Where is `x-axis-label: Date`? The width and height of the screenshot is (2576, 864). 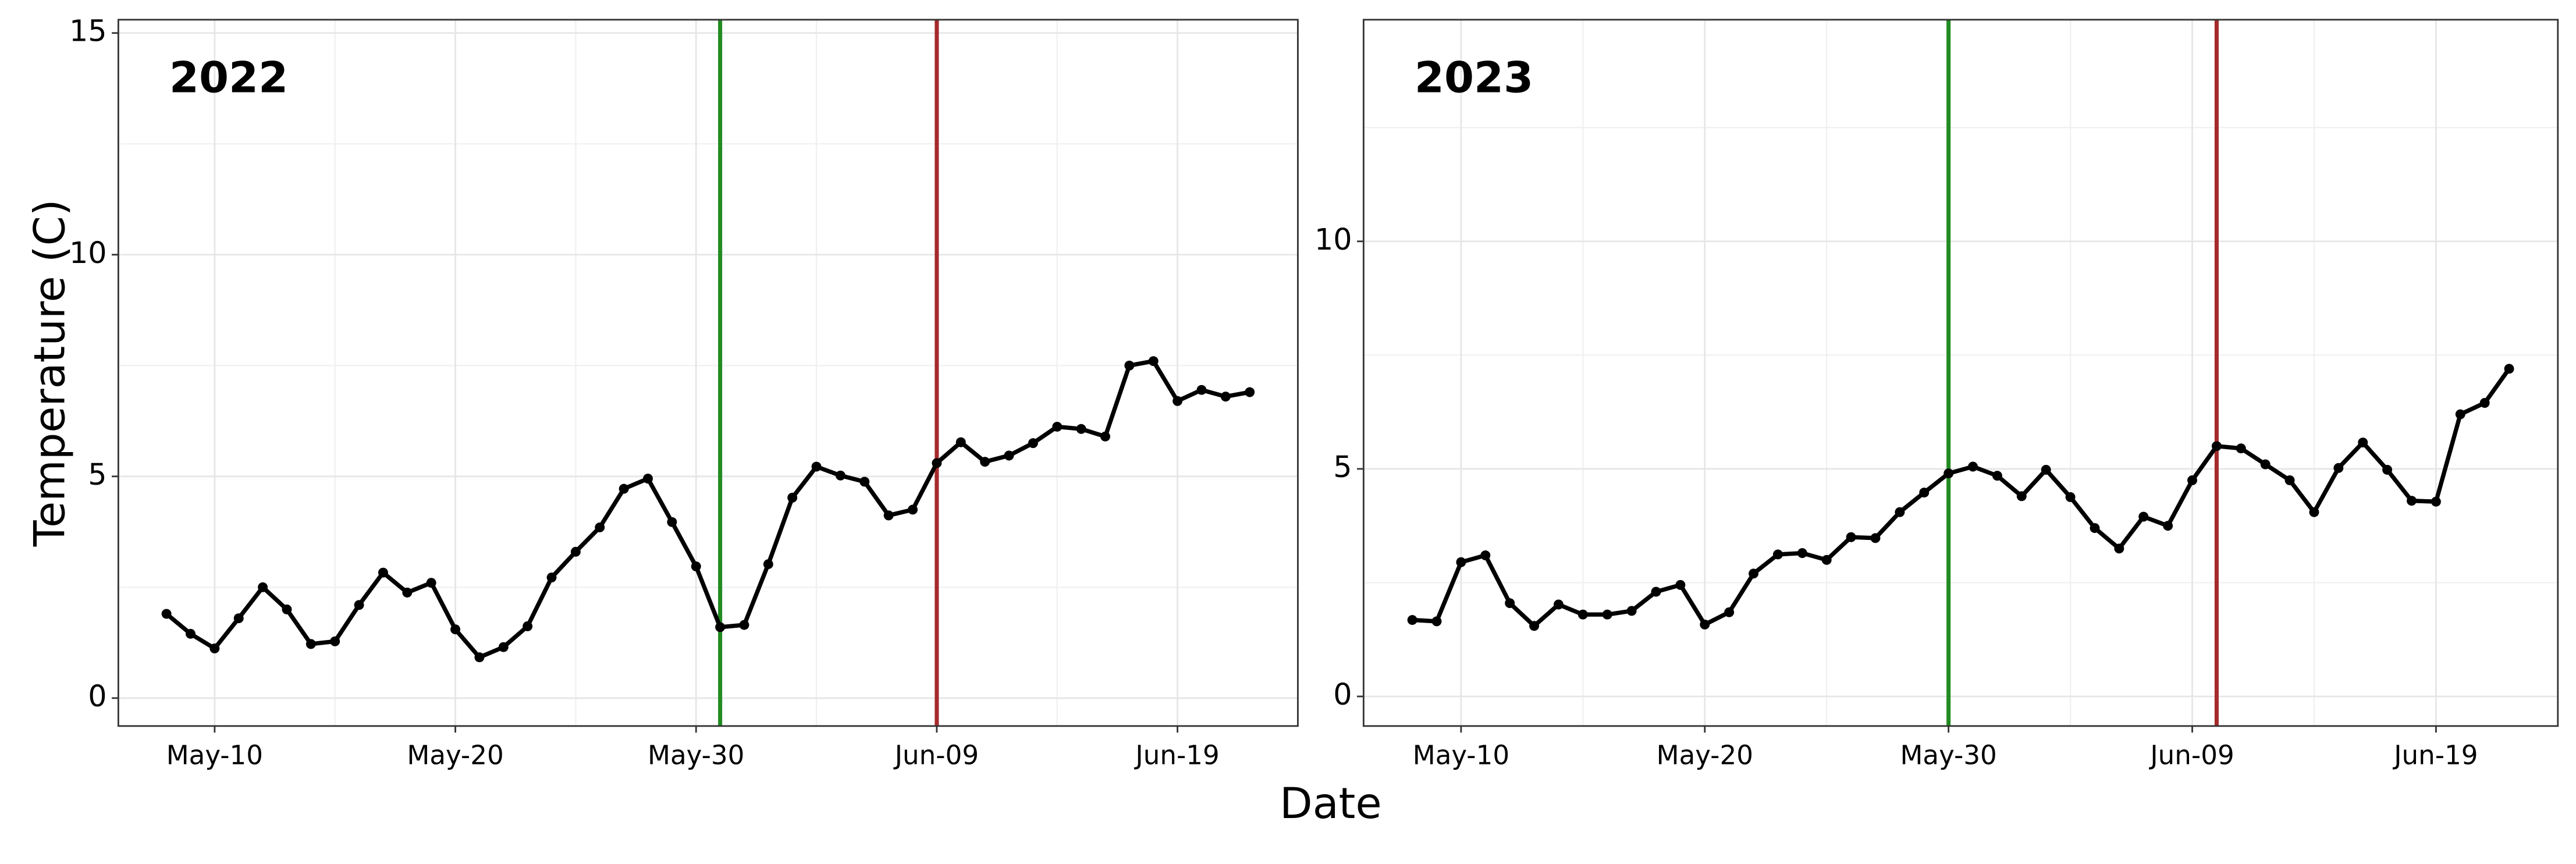 x-axis-label: Date is located at coordinates (1330, 804).